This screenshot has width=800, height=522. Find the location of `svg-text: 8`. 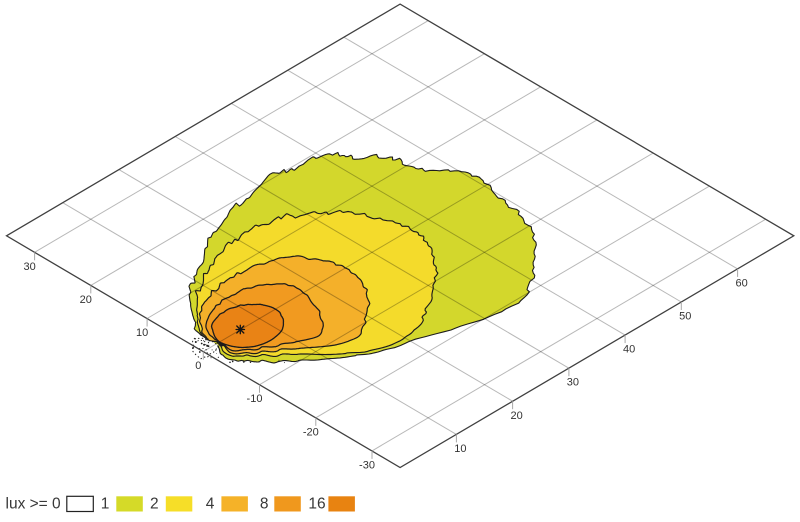

svg-text: 8 is located at coordinates (264, 503).